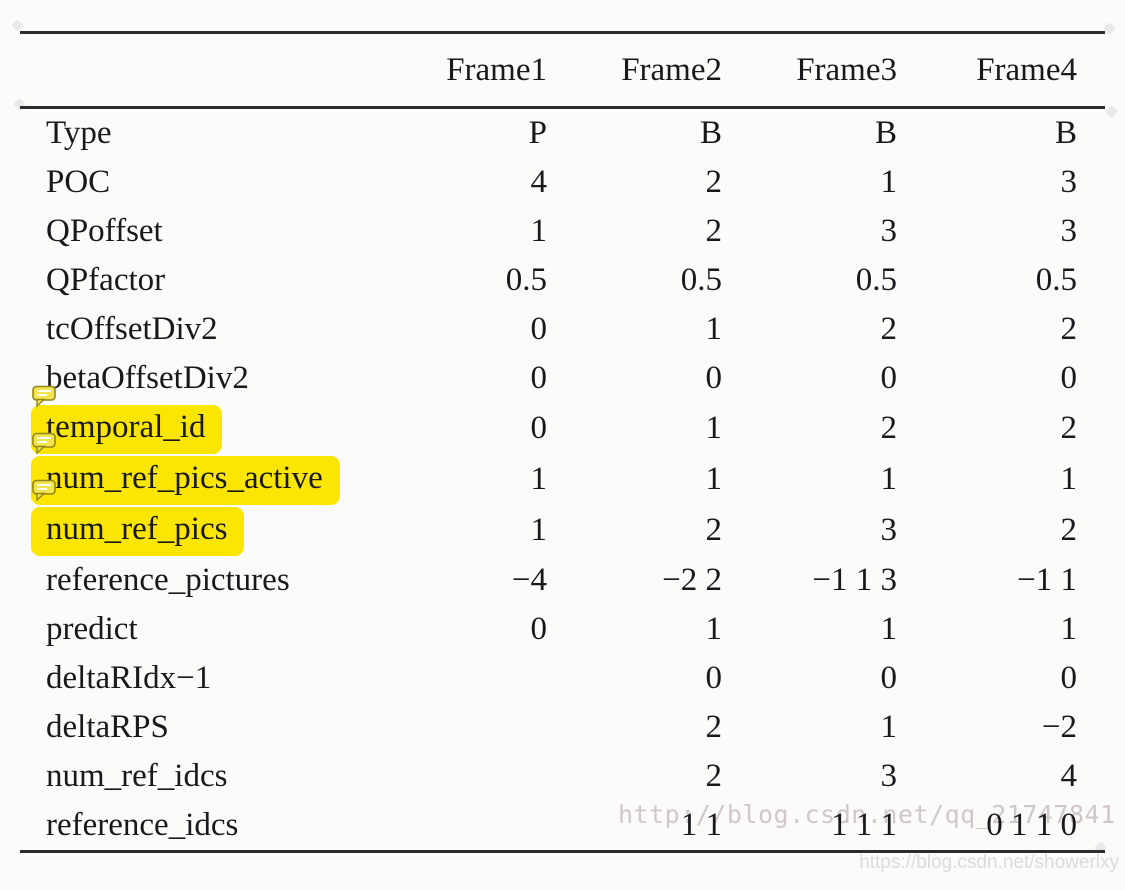 The width and height of the screenshot is (1125, 890). What do you see at coordinates (692, 580) in the screenshot?
I see `cell: −2 2` at bounding box center [692, 580].